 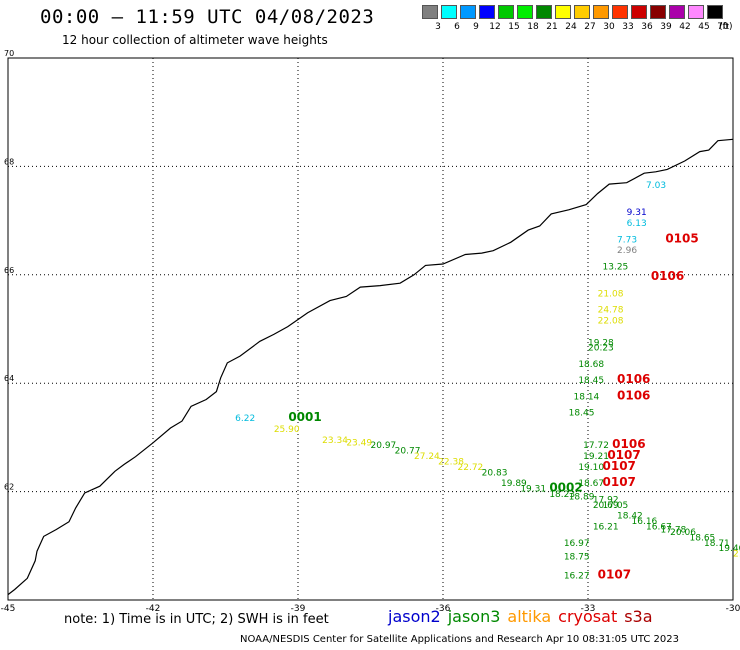 What do you see at coordinates (476, 27) in the screenshot?
I see `color-scale-label: 9` at bounding box center [476, 27].